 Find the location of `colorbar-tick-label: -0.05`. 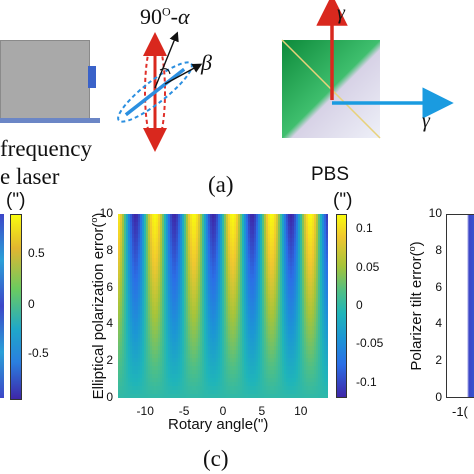

colorbar-tick-label: -0.05 is located at coordinates (370, 343).